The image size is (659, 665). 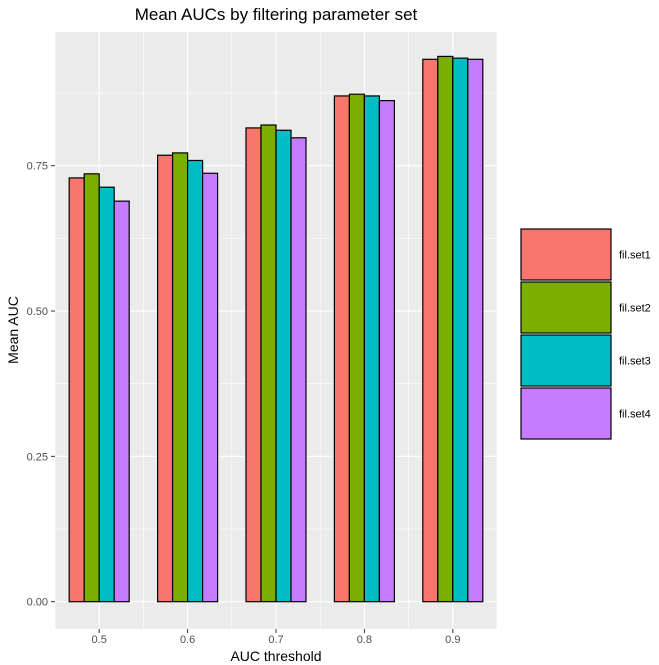 I want to click on x-tick-label: 0.5, so click(x=99, y=640).